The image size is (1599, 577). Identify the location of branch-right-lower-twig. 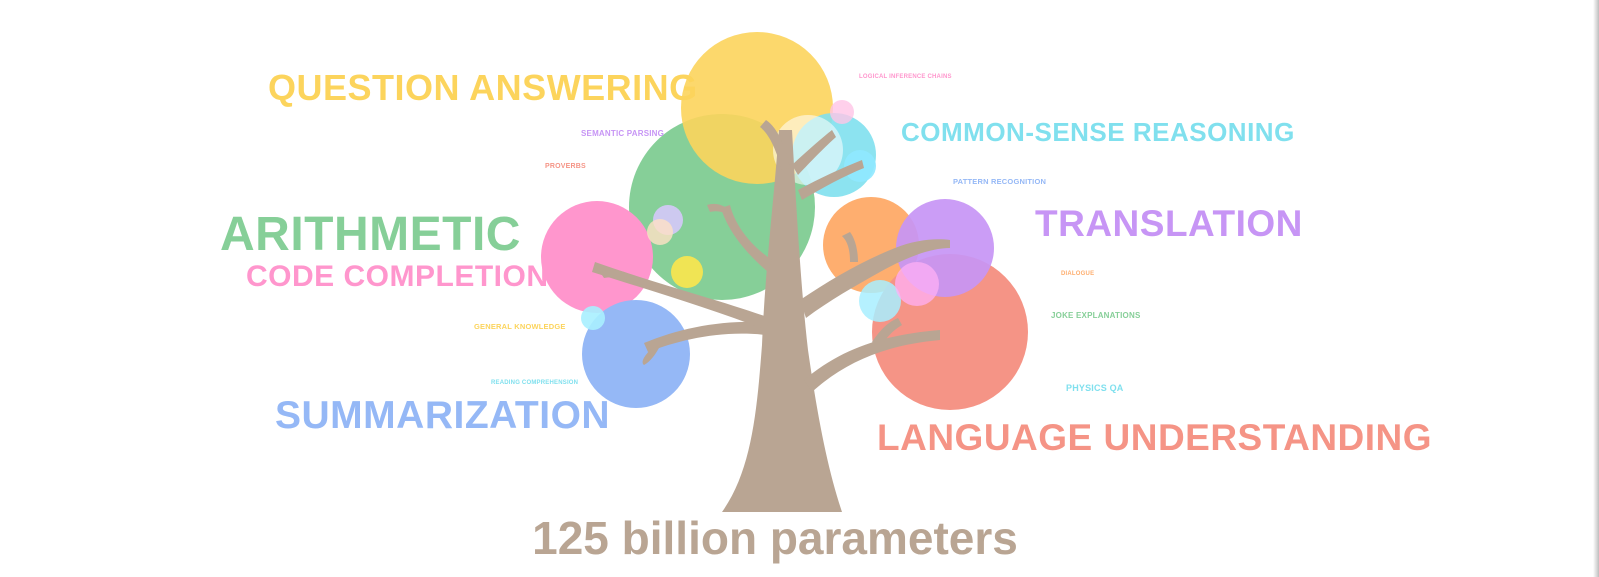
(887, 333).